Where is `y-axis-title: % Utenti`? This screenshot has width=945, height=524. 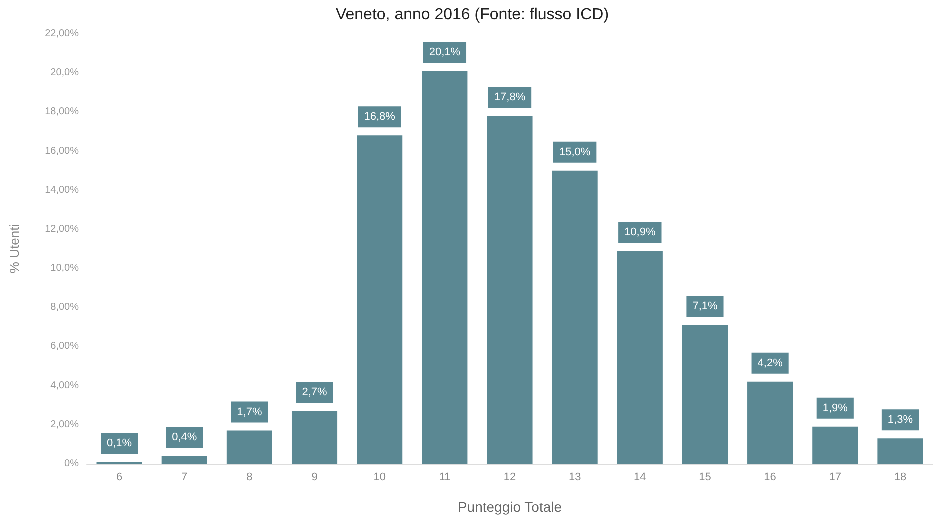 y-axis-title: % Utenti is located at coordinates (14, 249).